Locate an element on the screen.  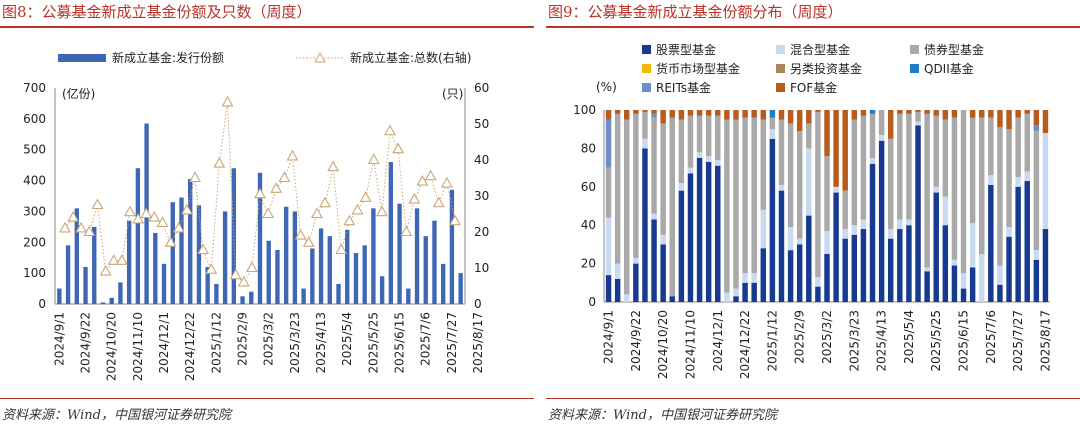
x-tick-label: 2025/7/6 is located at coordinates (991, 337).